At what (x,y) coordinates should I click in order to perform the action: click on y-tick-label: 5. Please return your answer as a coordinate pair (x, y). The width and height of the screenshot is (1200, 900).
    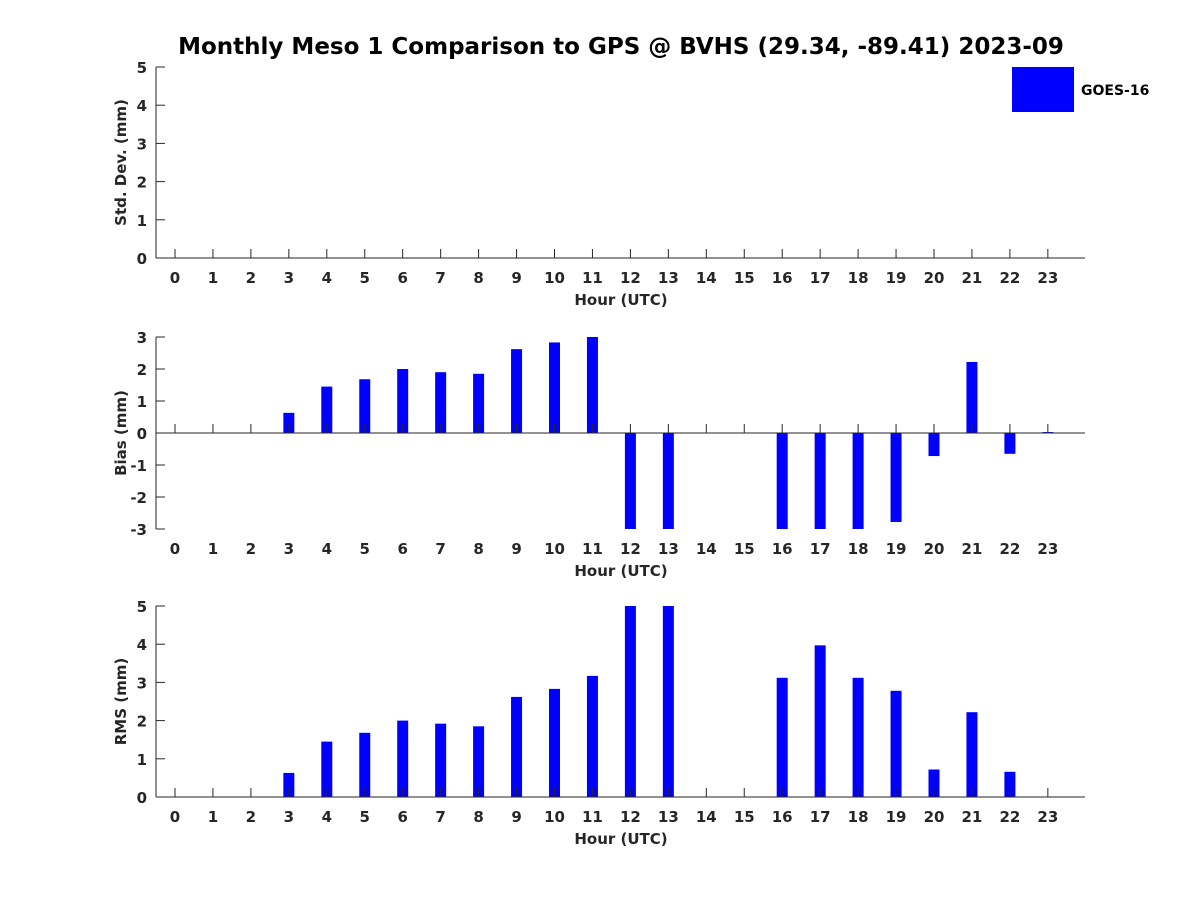
    Looking at the image, I should click on (142, 607).